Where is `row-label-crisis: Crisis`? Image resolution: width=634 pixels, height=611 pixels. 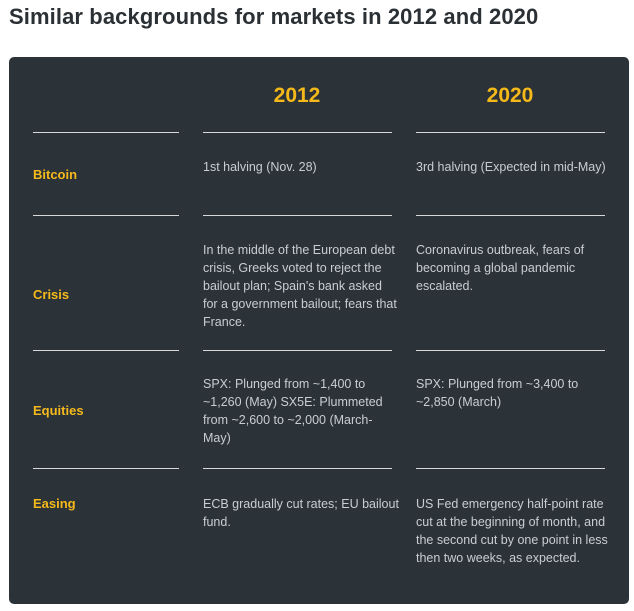 row-label-crisis: Crisis is located at coordinates (51, 294).